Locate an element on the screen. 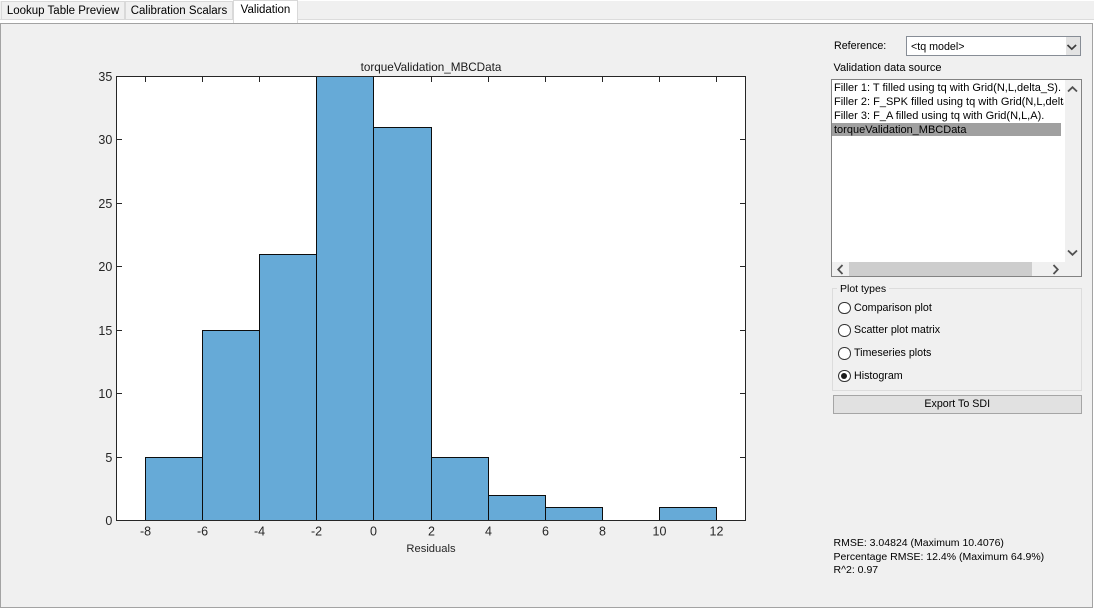  svg-text: 30 is located at coordinates (105, 140).